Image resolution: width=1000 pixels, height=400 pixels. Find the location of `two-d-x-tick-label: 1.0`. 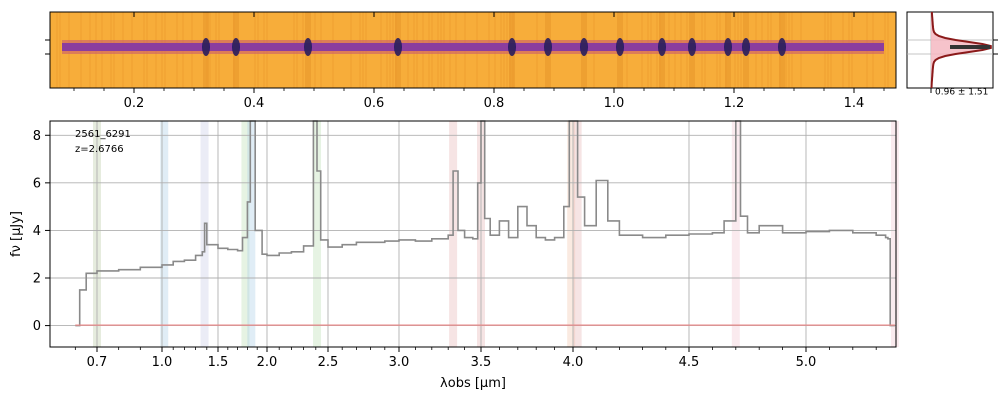

two-d-x-tick-label: 1.0 is located at coordinates (614, 103).